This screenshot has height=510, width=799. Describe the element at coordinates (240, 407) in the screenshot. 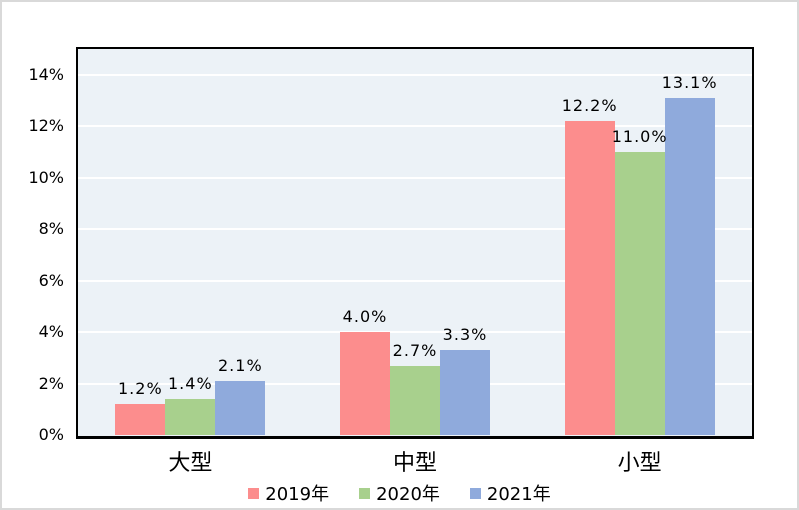

I see `bar-2021年-大型` at that location.